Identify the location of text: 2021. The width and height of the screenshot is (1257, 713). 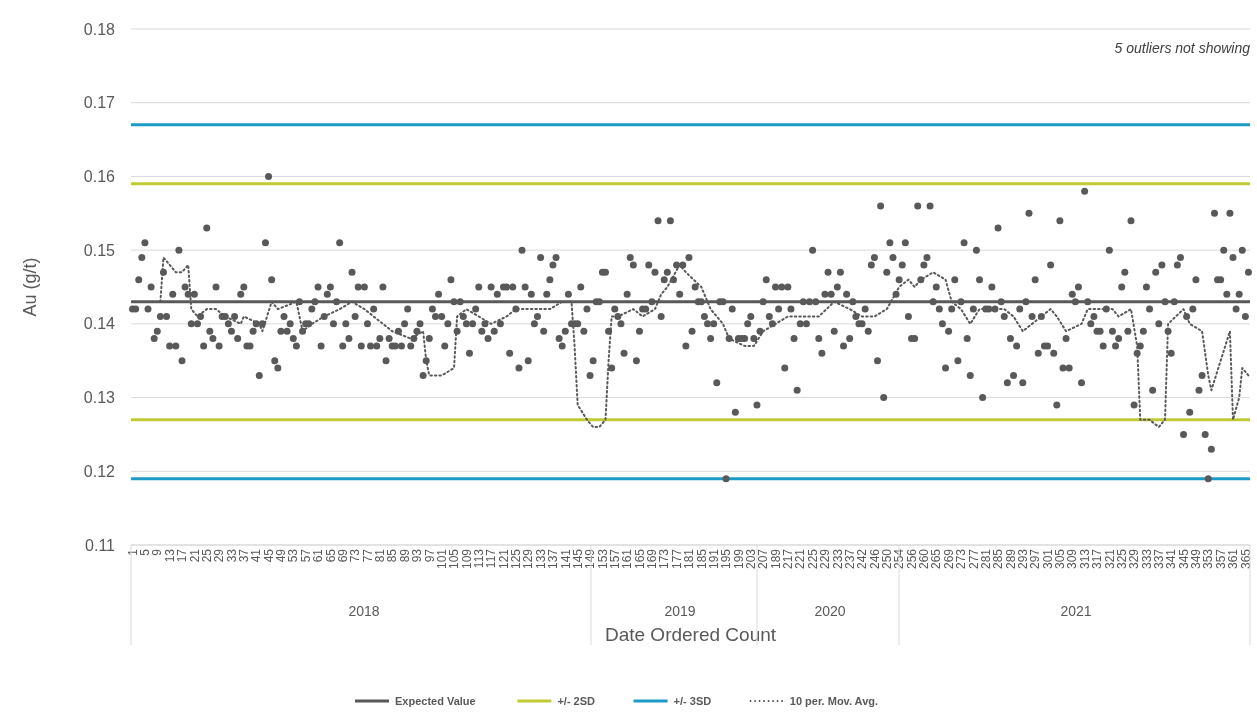
(1076, 610).